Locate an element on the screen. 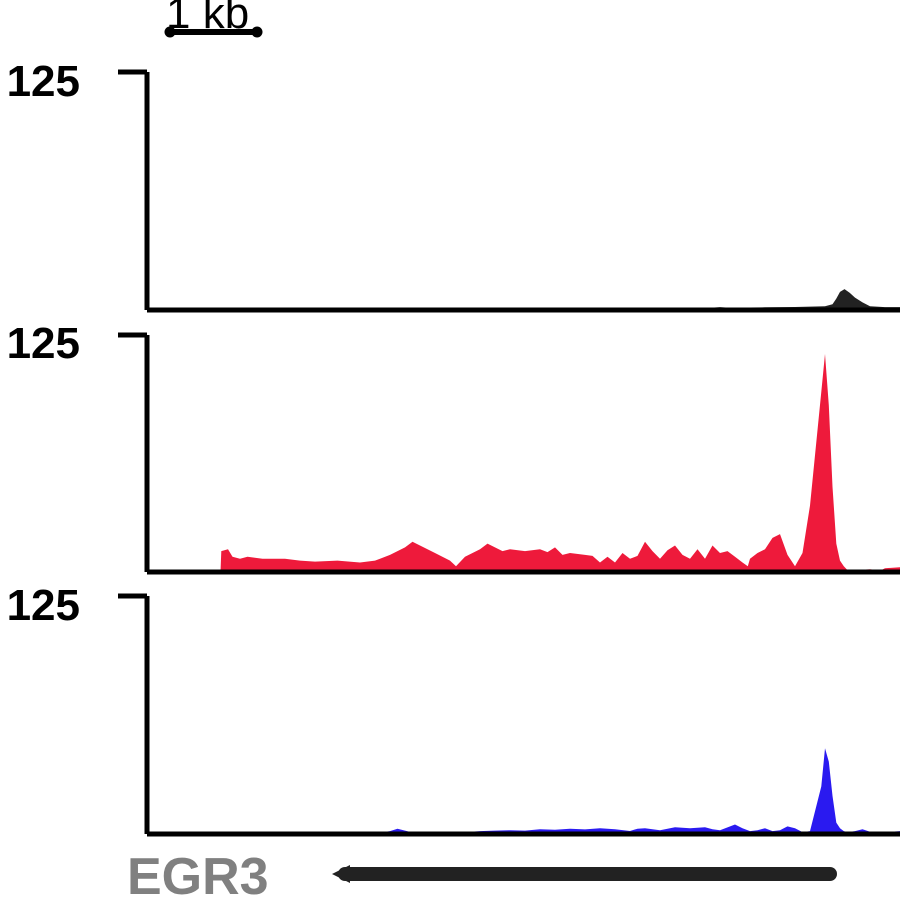  track-2-ymax-label: 125 is located at coordinates (43, 343).